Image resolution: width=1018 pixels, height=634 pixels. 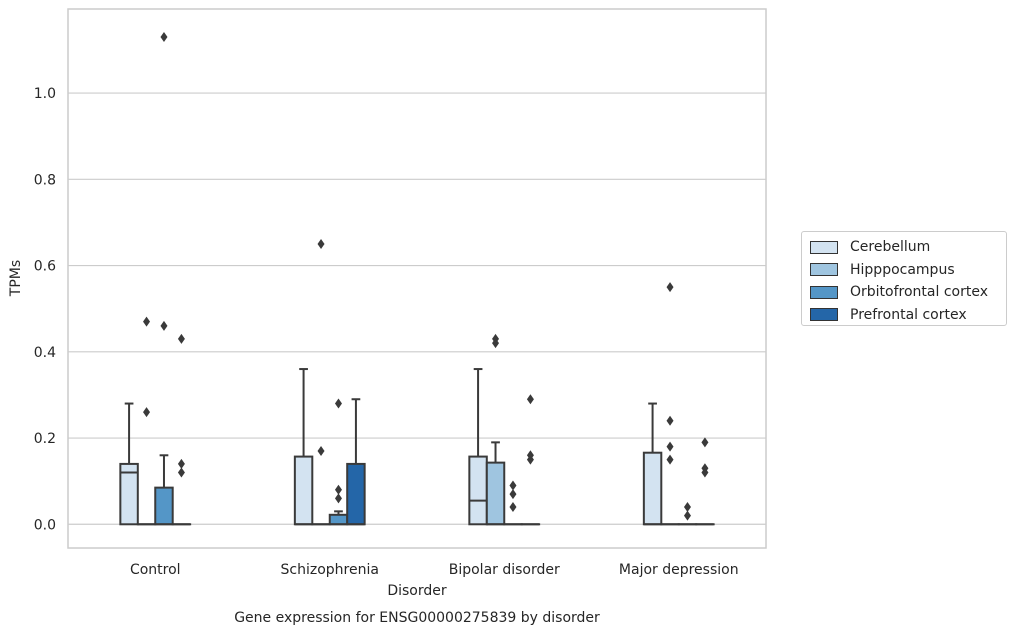 I want to click on legend-item: Hipppocampus, so click(x=904, y=270).